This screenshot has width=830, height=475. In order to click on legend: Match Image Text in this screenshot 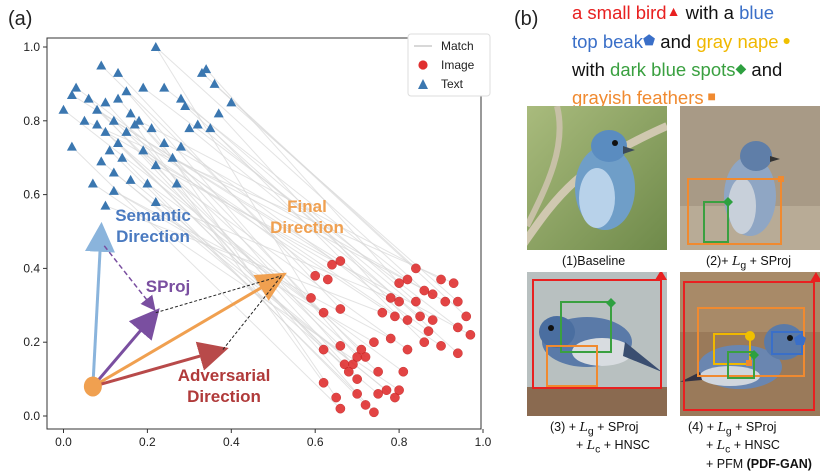, I will do `click(449, 65)`.